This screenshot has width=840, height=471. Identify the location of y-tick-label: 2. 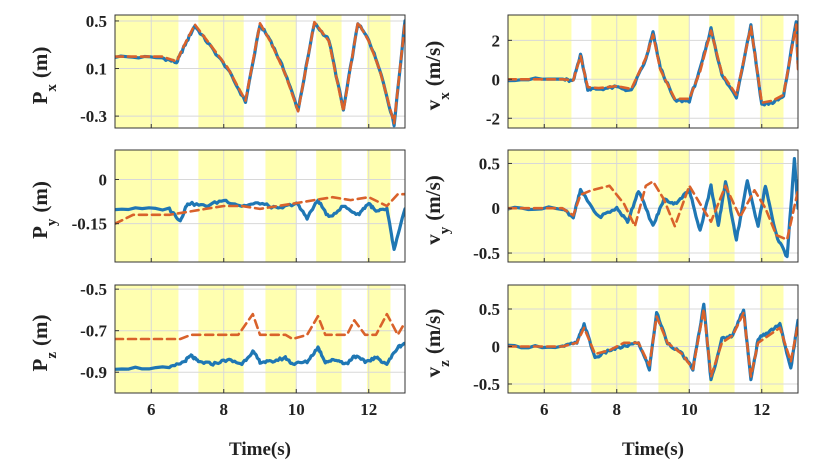
(496, 40).